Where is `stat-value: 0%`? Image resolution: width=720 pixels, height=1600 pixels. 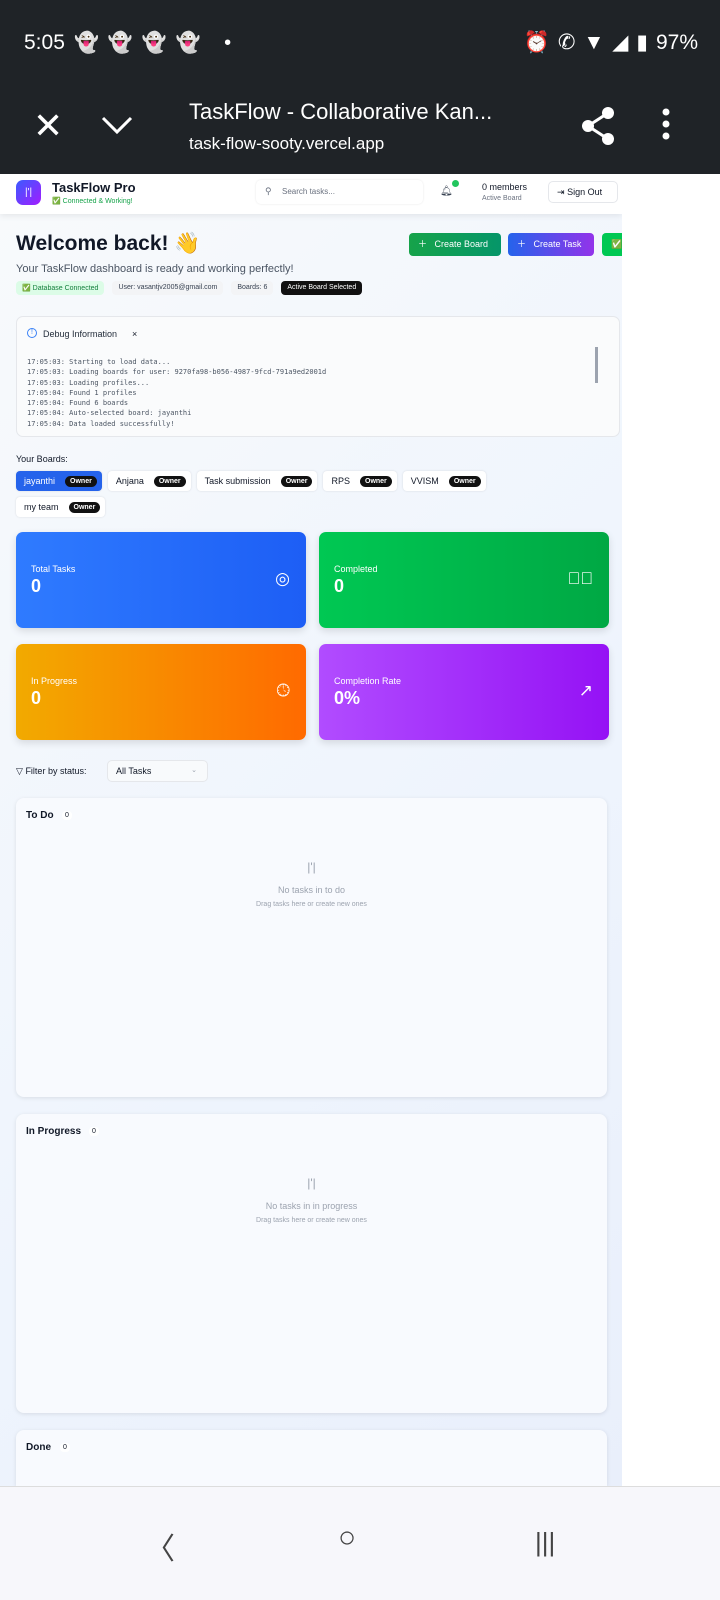 stat-value: 0% is located at coordinates (347, 698).